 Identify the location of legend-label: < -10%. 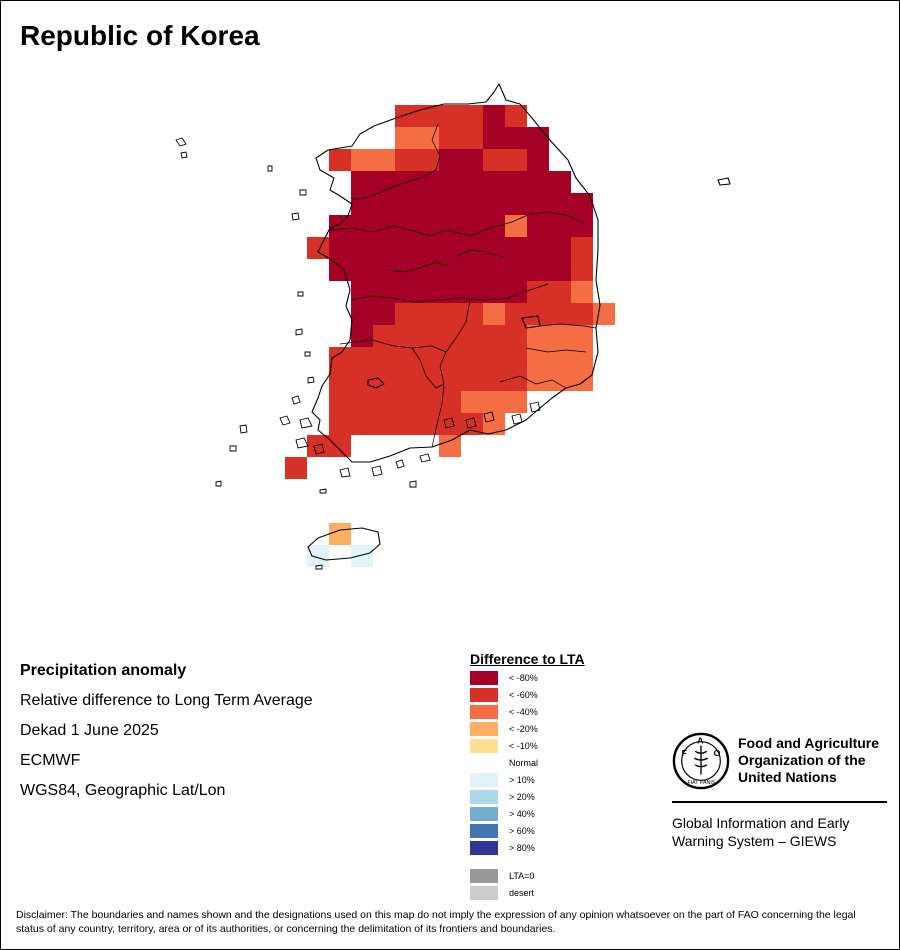
(523, 746).